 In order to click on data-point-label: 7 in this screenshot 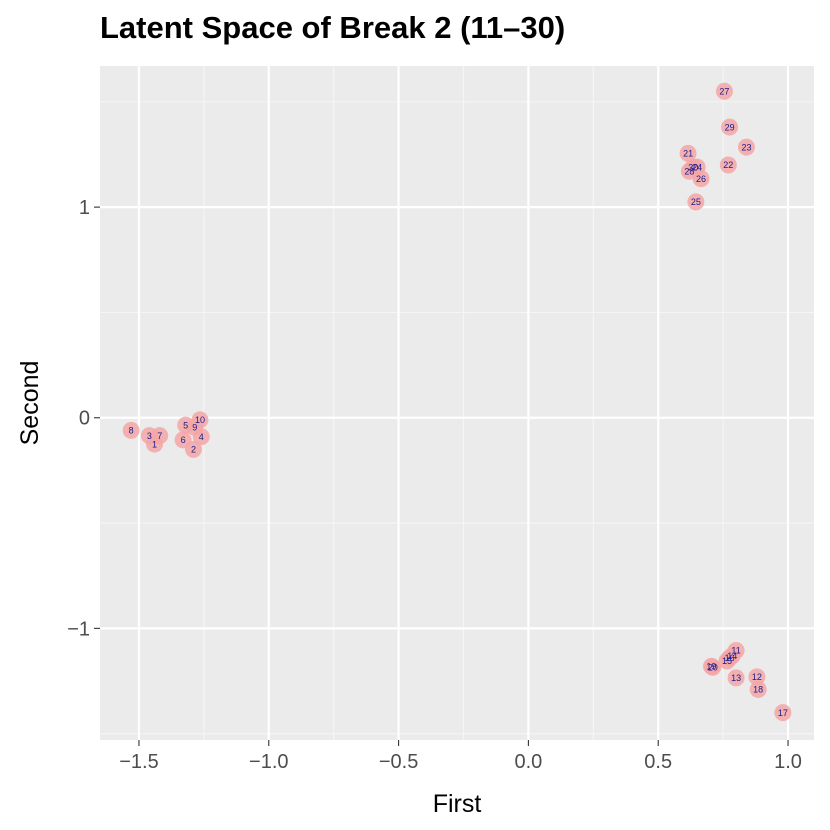, I will do `click(159, 436)`.